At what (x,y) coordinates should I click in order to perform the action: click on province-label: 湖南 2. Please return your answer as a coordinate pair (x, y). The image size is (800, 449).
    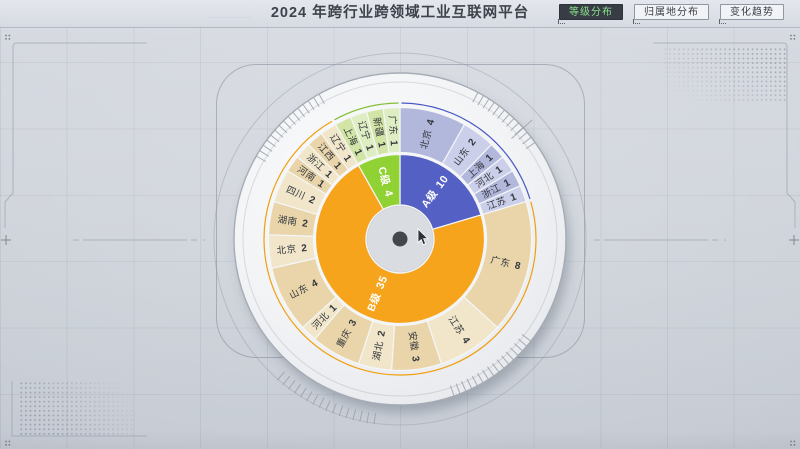
    Looking at the image, I should click on (293, 221).